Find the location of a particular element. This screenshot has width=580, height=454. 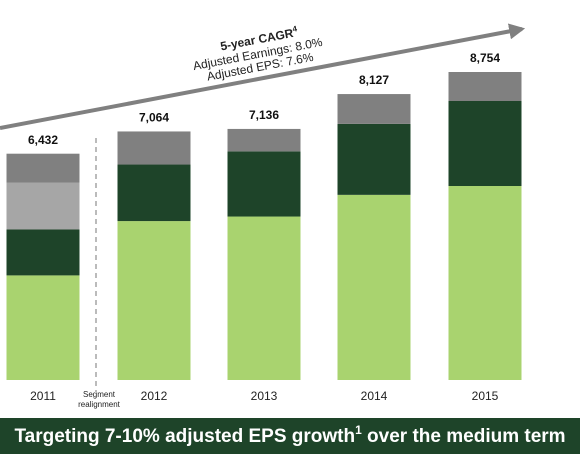

banner-part: Targeting 7-10% adjusted EPS growth is located at coordinates (184, 436).